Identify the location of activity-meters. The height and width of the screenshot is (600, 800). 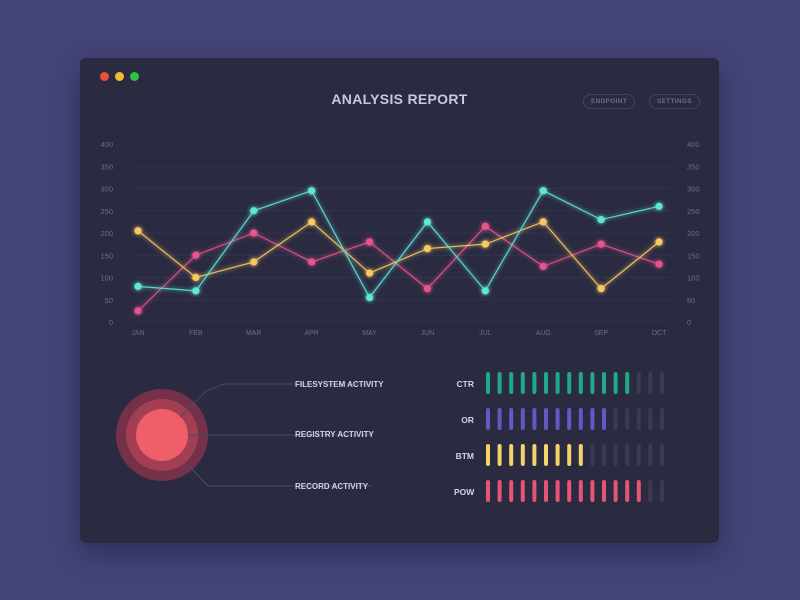
(575, 437).